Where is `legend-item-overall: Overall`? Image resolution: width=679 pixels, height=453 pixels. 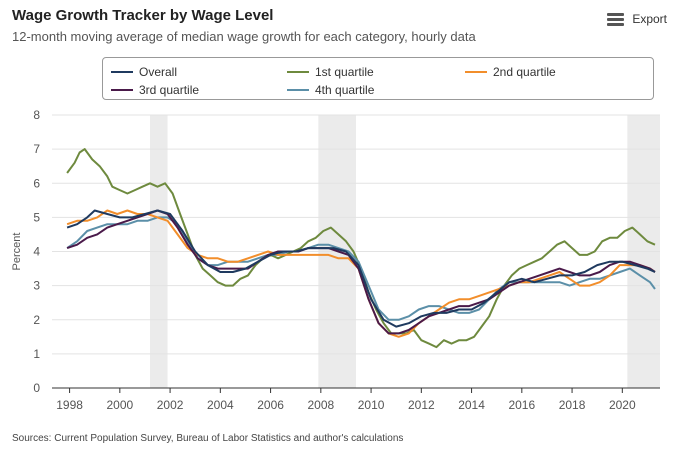 legend-item-overall: Overall is located at coordinates (144, 72).